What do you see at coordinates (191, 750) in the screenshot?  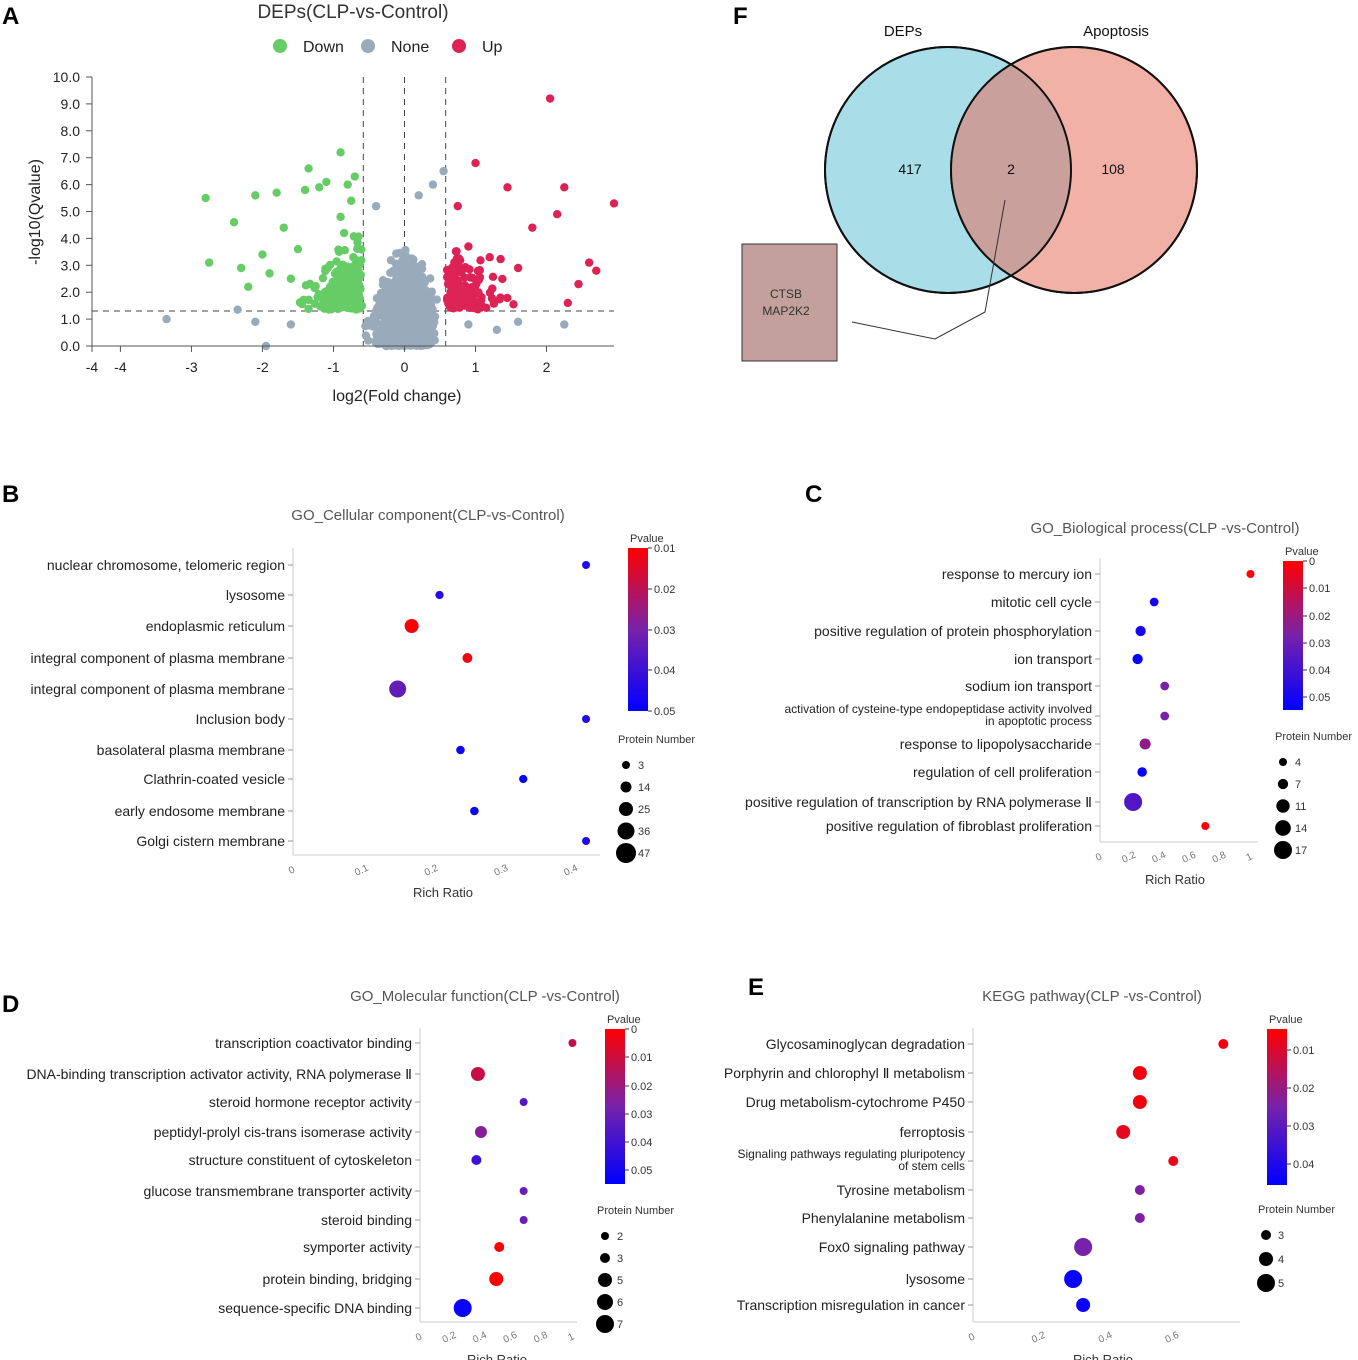 I see `category-label: basolateral plasma membrane` at bounding box center [191, 750].